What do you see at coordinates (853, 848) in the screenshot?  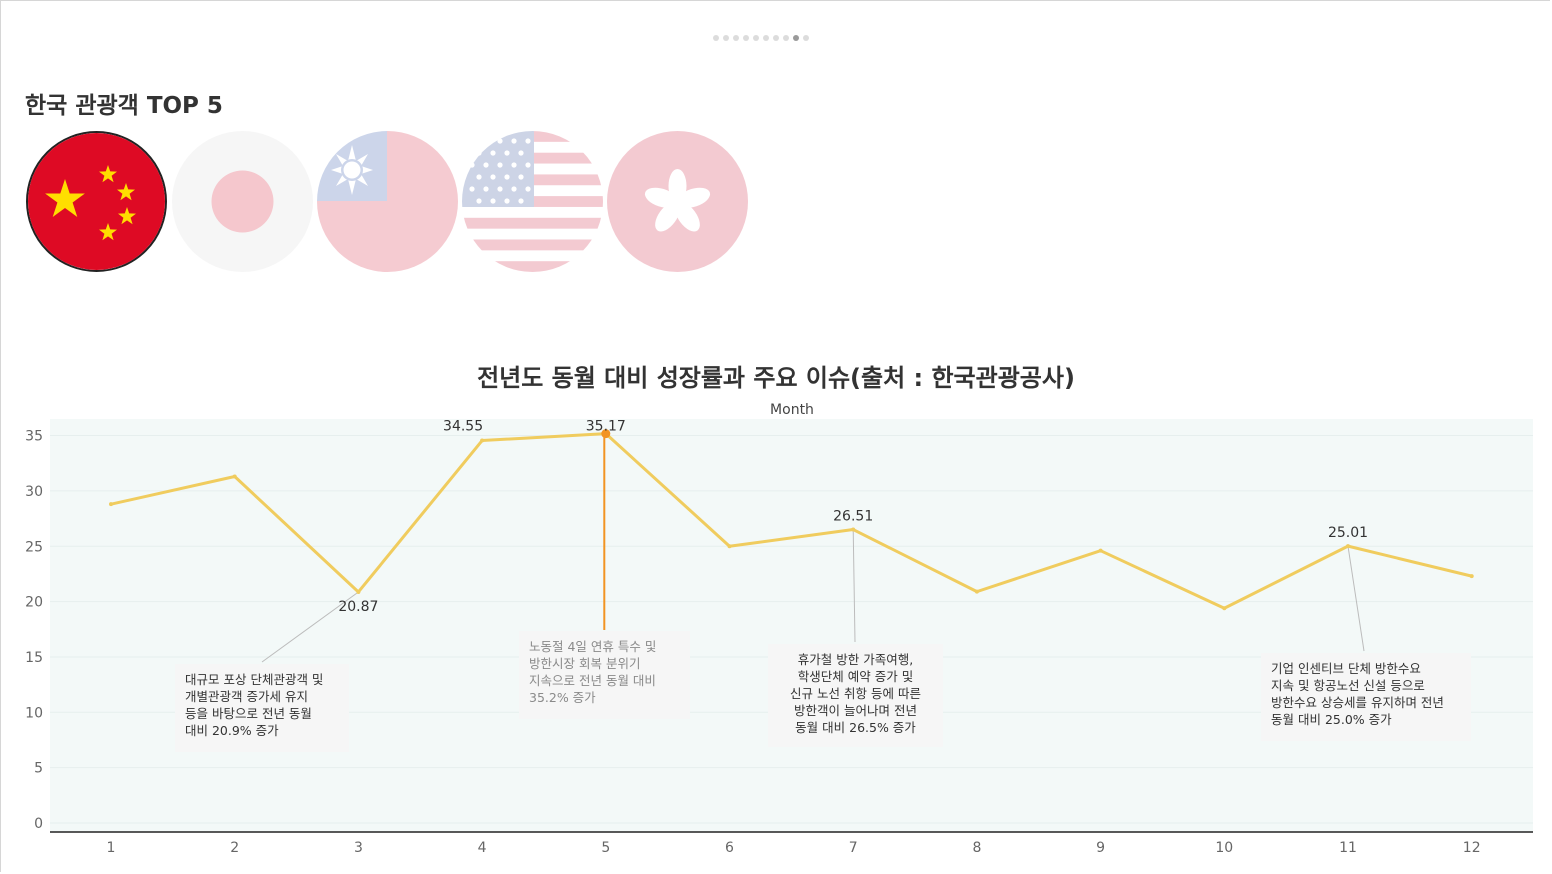 I see `x-tick-label: 7` at bounding box center [853, 848].